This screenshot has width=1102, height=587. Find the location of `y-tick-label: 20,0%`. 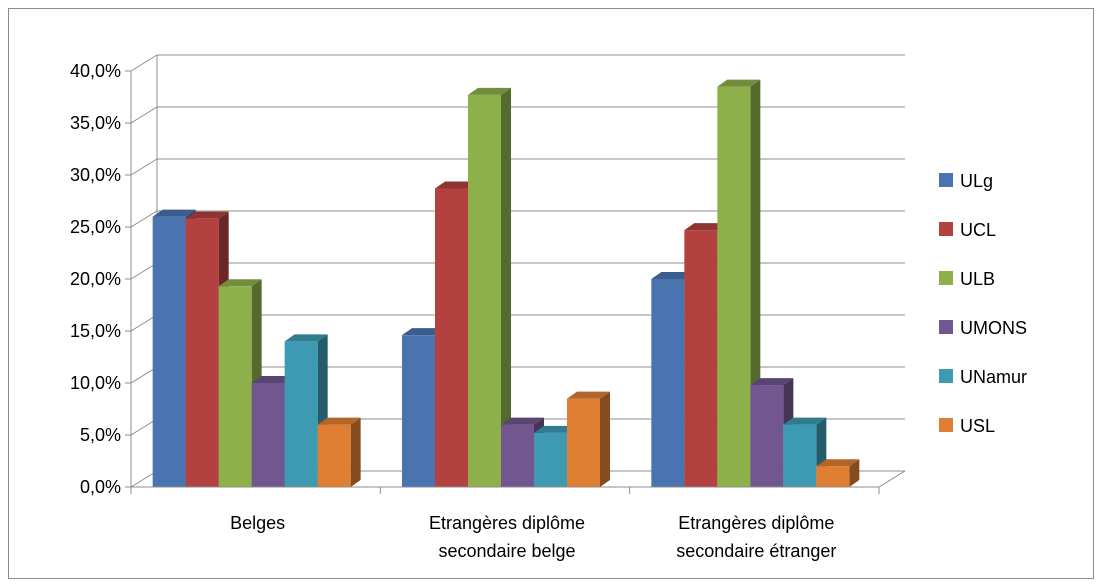

y-tick-label: 20,0% is located at coordinates (95, 279).